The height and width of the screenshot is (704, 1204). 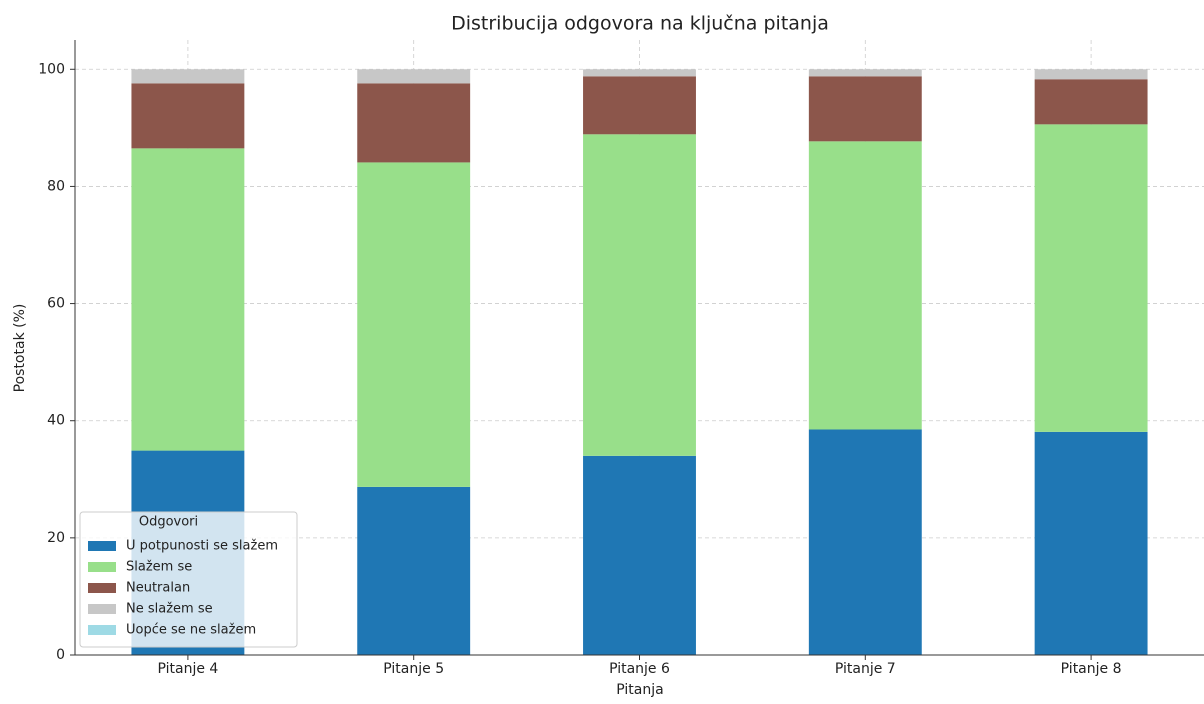 I want to click on x-tick-label: Pitanje 5, so click(x=413, y=669).